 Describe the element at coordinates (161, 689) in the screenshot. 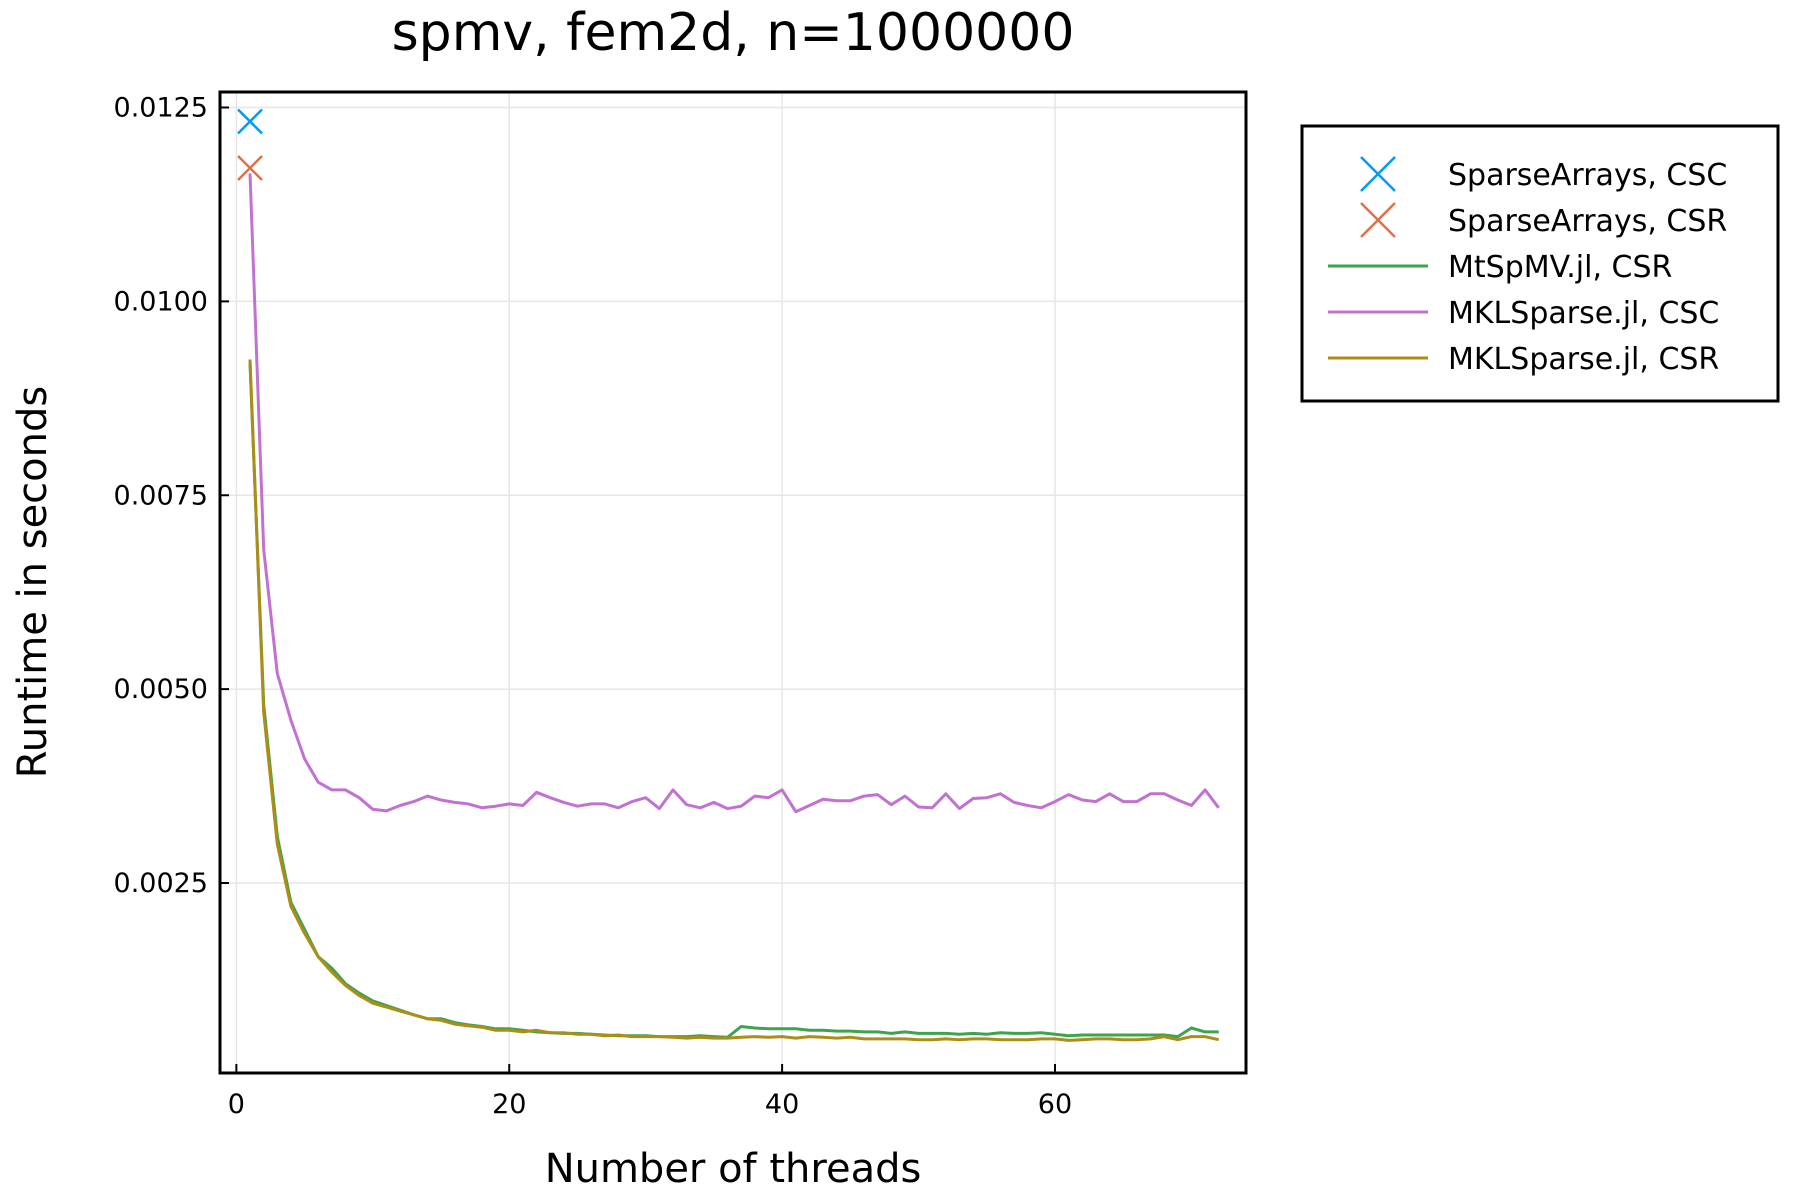

I see `y-tick-label: 0.0050` at that location.